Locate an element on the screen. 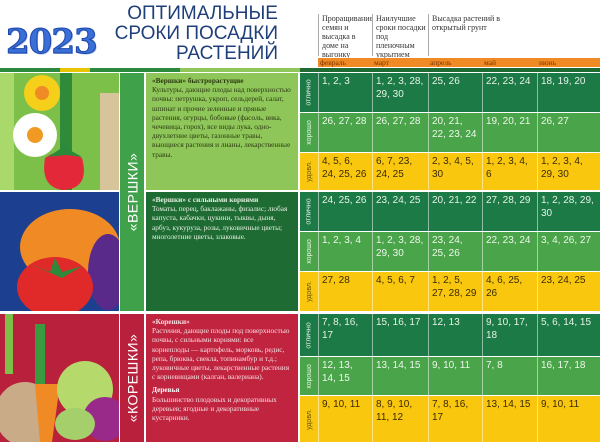  section-heading: Деревья is located at coordinates (166, 390).